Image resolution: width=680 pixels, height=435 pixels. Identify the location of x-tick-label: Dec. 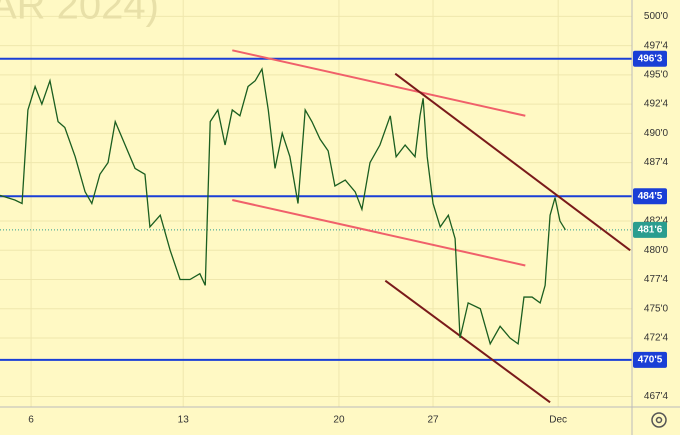
(558, 420).